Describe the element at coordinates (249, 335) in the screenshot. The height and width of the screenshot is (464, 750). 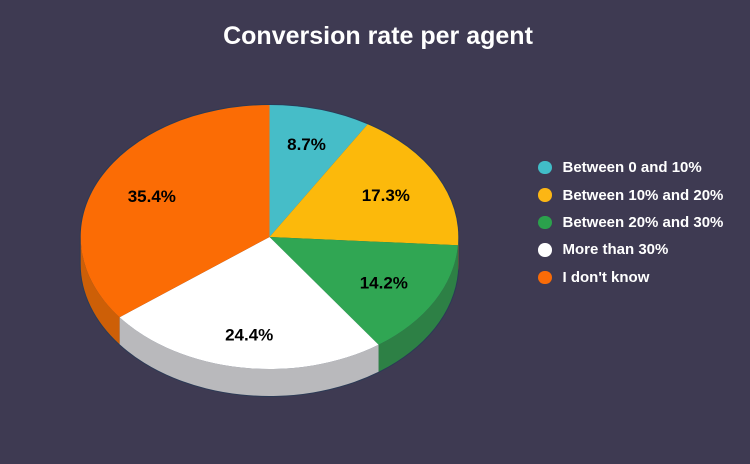
I see `svg-text: 24.4%` at that location.